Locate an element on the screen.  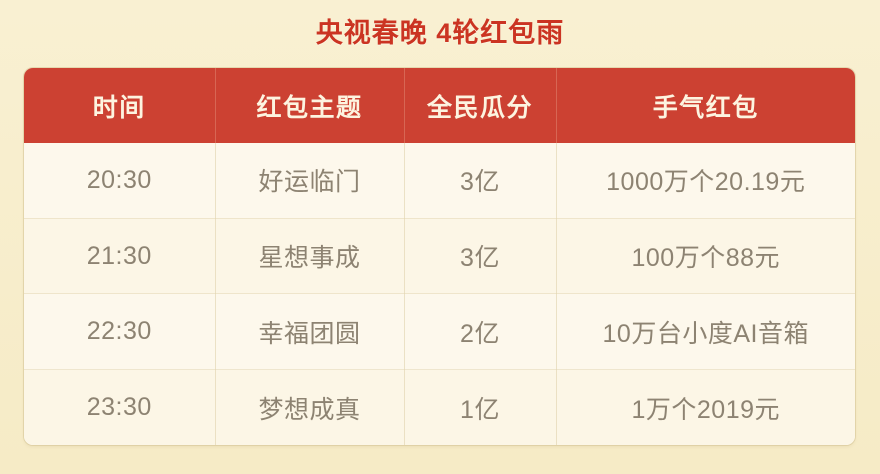
cell-time: 22:30 is located at coordinates (120, 332).